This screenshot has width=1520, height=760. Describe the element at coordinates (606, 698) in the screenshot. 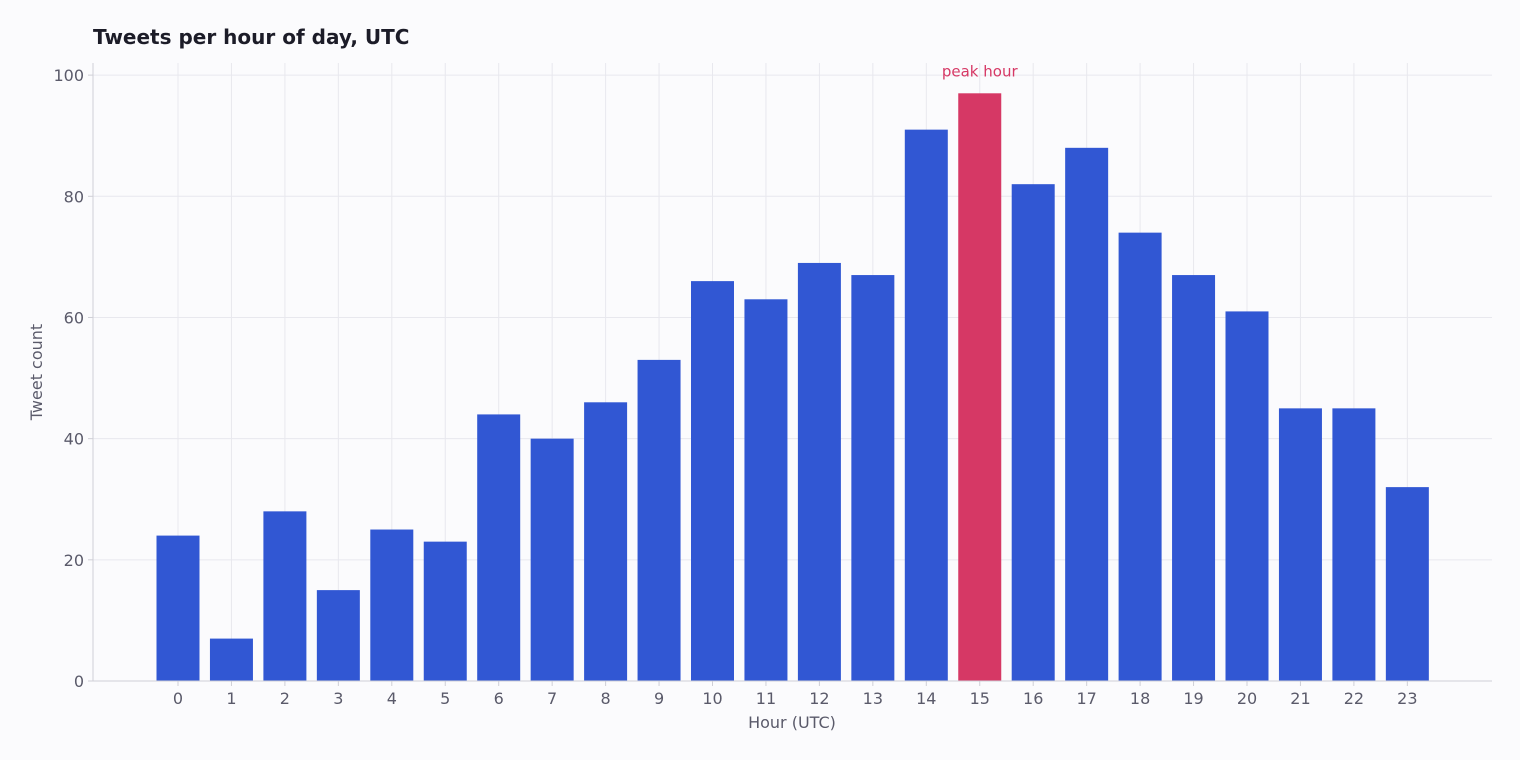

I see `x-tick-label: 8` at that location.